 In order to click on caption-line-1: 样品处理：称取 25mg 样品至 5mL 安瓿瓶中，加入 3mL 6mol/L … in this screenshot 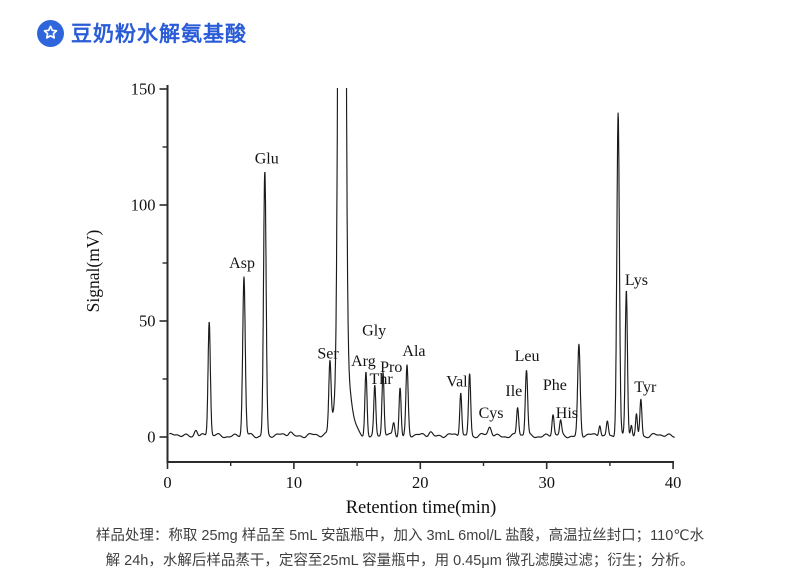, I will do `click(400, 536)`.